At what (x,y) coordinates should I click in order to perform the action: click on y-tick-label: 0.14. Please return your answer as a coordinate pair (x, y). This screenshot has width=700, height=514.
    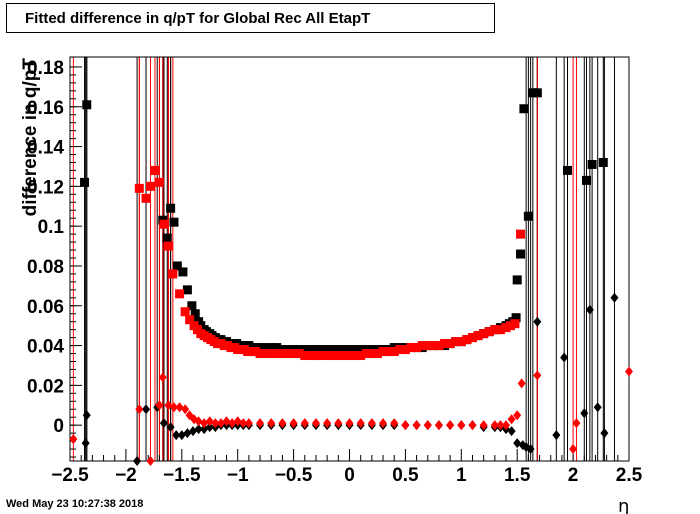
    Looking at the image, I should click on (45, 148).